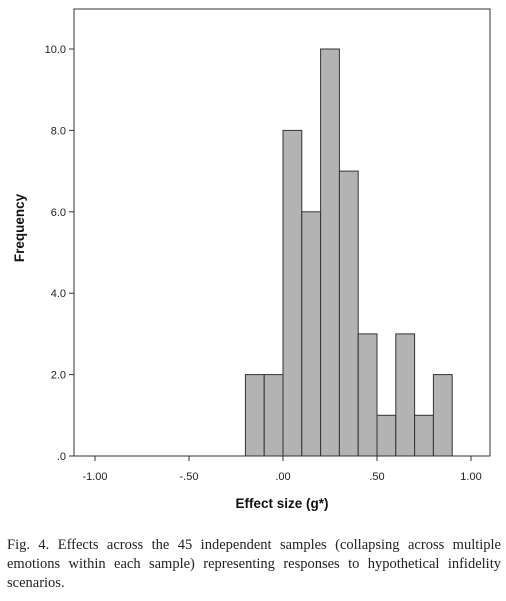 The width and height of the screenshot is (506, 601). I want to click on x-tick-label: .50, so click(376, 477).